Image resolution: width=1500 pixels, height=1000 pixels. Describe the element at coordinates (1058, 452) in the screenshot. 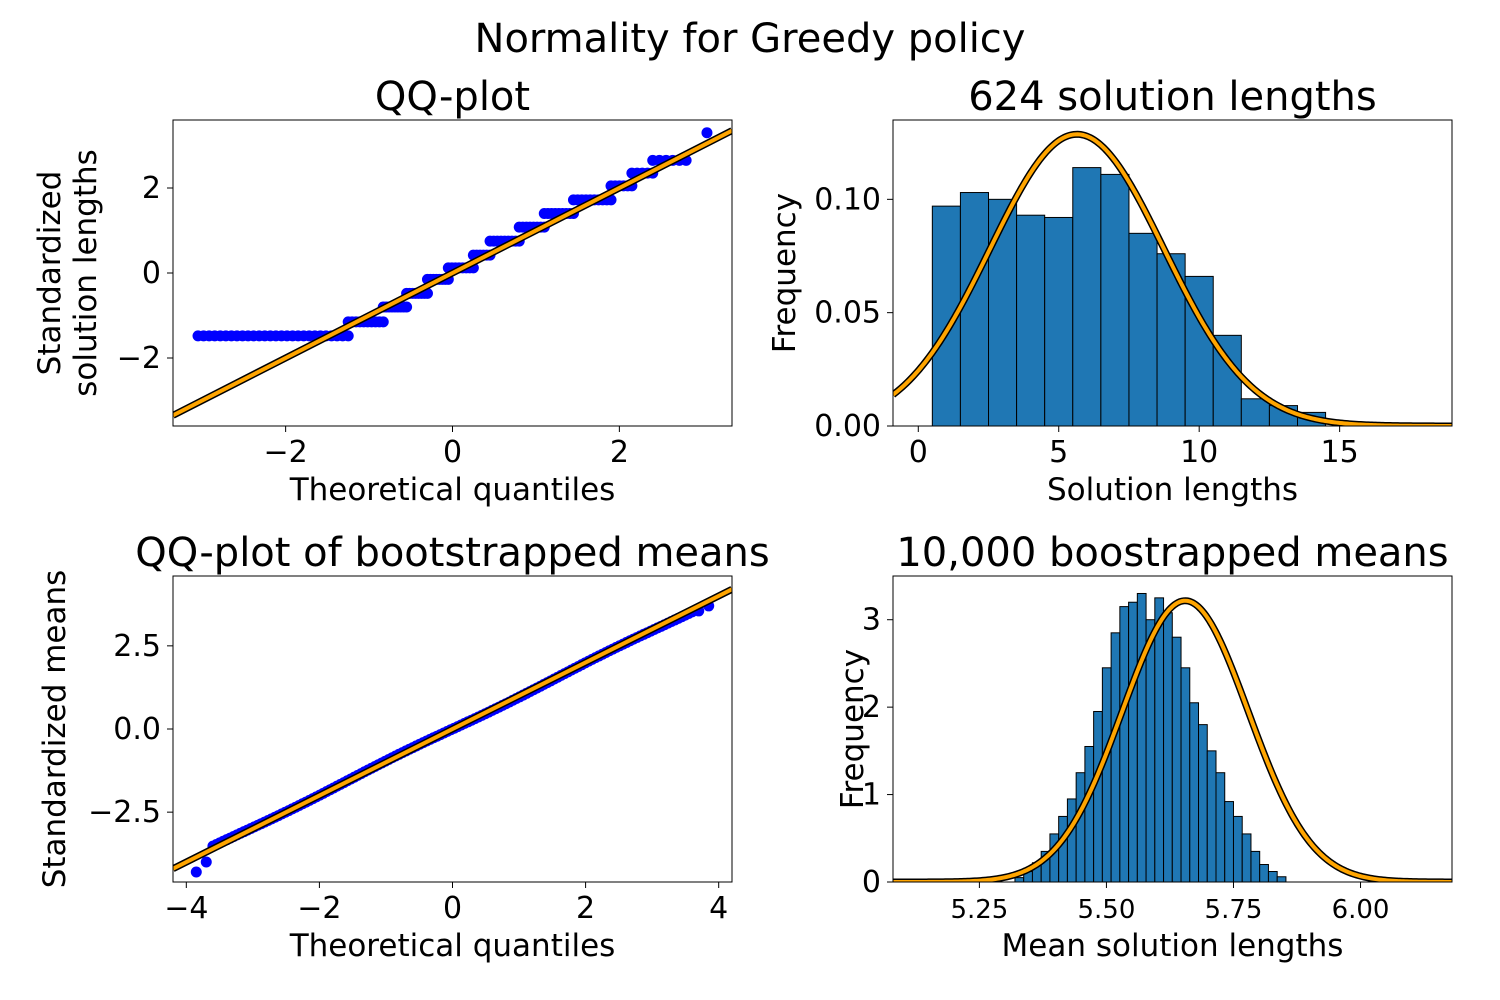

I see `hist1-x-tick-label: 5` at that location.